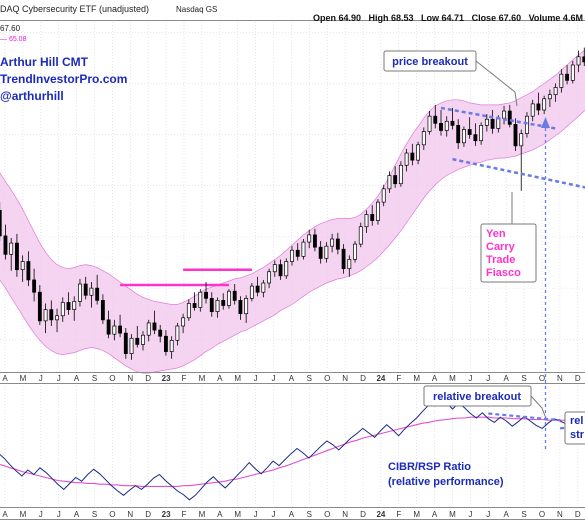 The width and height of the screenshot is (585, 520). Describe the element at coordinates (327, 514) in the screenshot. I see `x-tick-label: O` at that location.